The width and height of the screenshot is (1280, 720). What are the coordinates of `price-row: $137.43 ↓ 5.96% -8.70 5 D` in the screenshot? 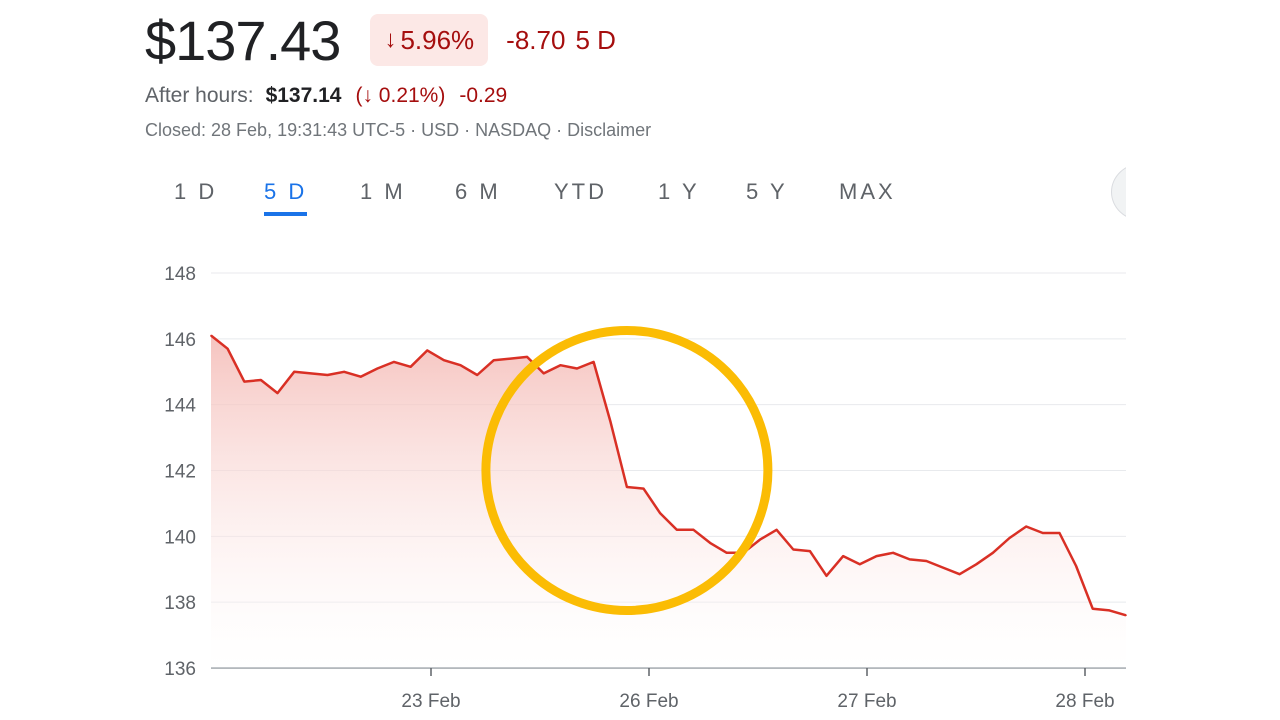 It's located at (380, 40).